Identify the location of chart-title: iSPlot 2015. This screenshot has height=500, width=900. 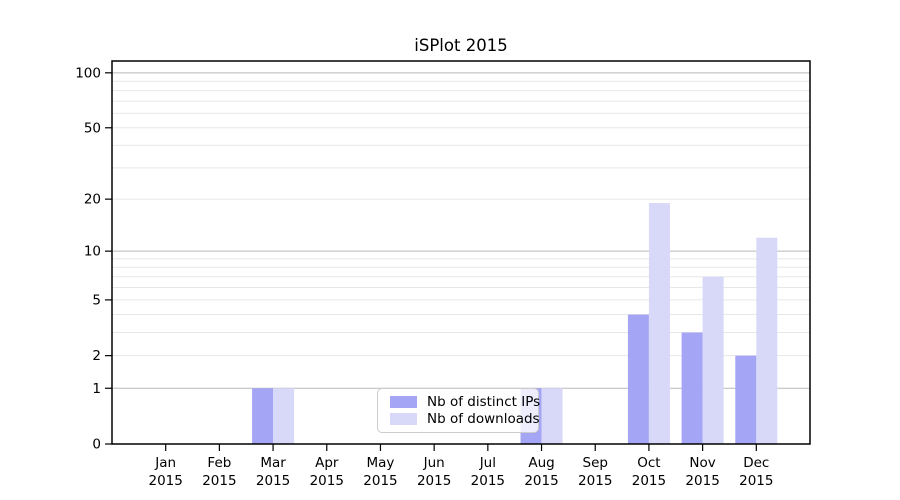
(460, 45).